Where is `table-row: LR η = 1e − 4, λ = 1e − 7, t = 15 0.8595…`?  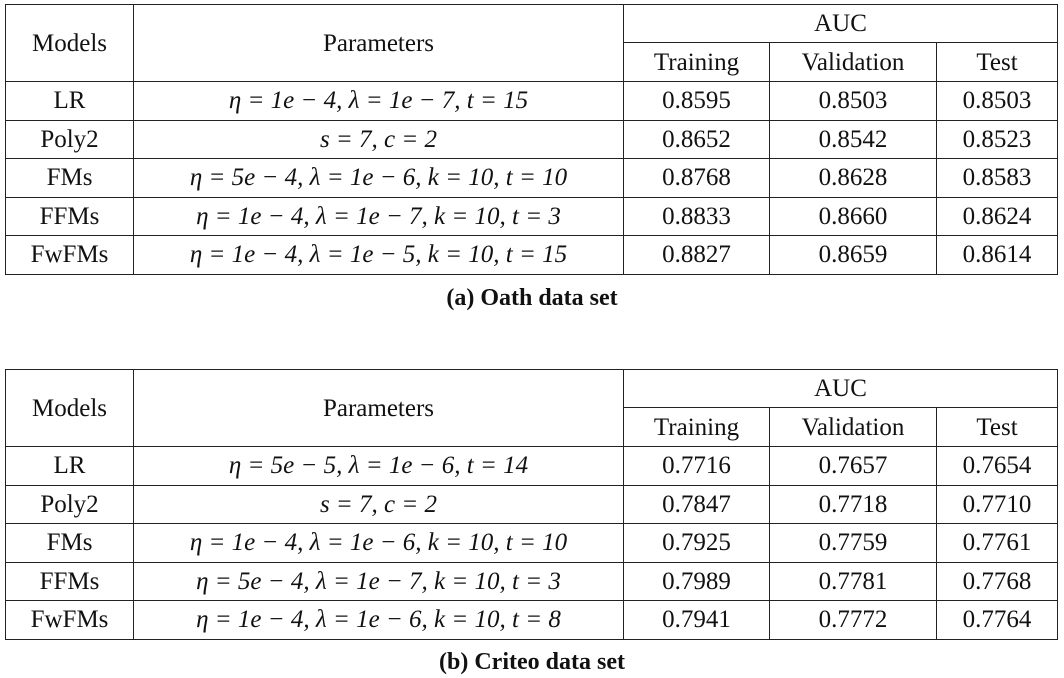
table-row: LR η = 1e − 4, λ = 1e − 7, t = 15 0.8595… is located at coordinates (532, 101).